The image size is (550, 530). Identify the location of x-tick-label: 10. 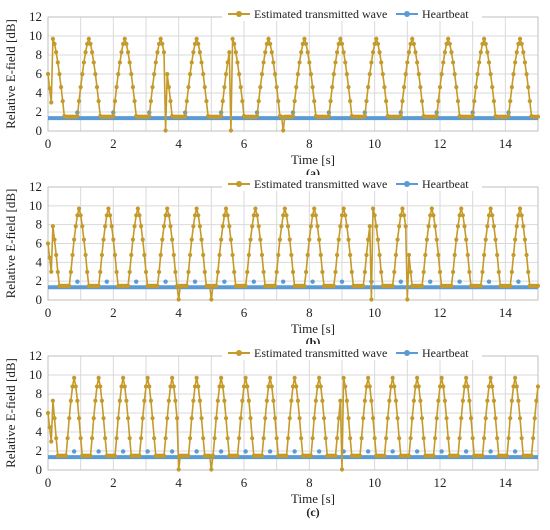
(374, 143).